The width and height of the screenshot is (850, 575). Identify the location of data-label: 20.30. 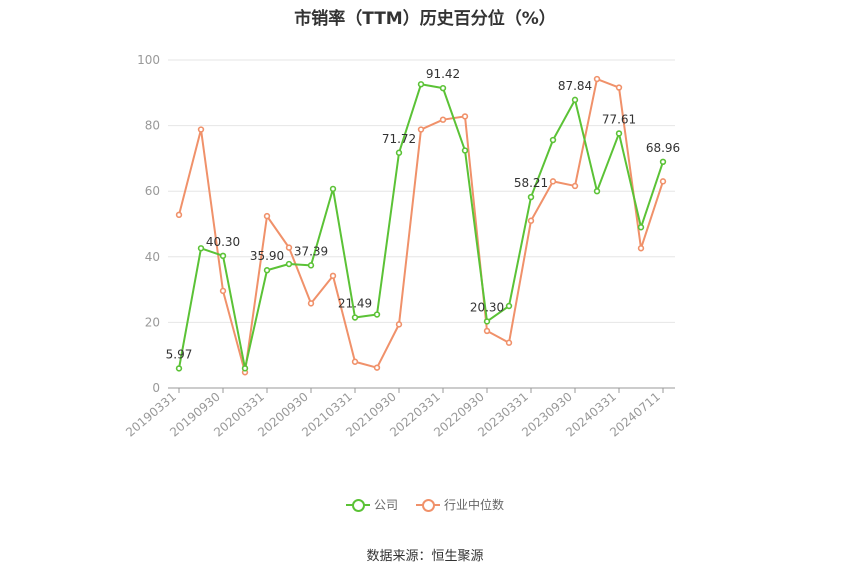
(487, 307).